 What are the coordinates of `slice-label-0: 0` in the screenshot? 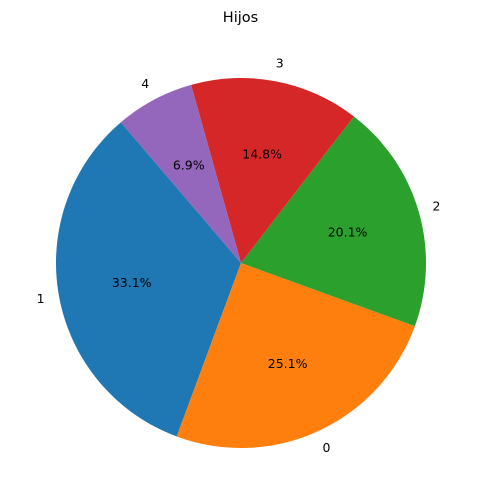 It's located at (327, 447).